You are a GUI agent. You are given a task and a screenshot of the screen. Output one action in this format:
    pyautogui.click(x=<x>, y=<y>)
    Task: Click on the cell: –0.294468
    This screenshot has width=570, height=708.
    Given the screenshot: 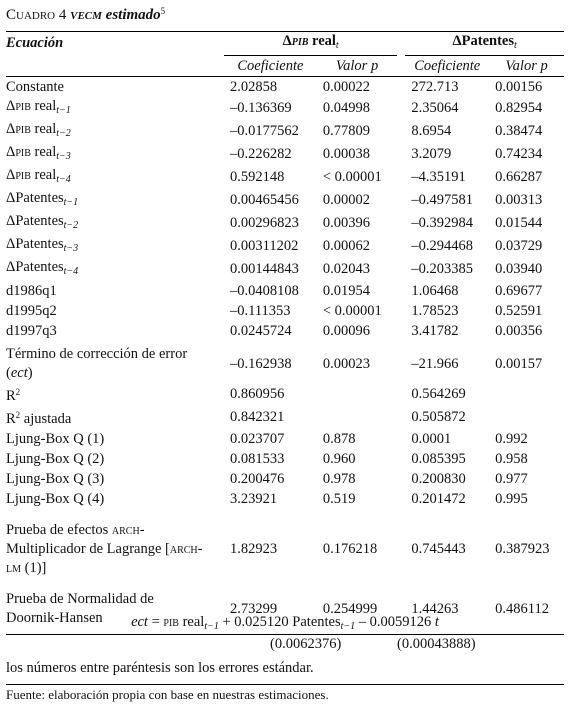 What is the action you would take?
    pyautogui.click(x=442, y=246)
    